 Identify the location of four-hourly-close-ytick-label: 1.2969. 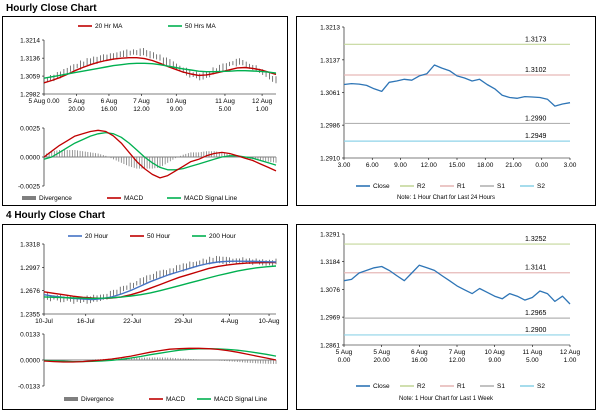
(330, 318).